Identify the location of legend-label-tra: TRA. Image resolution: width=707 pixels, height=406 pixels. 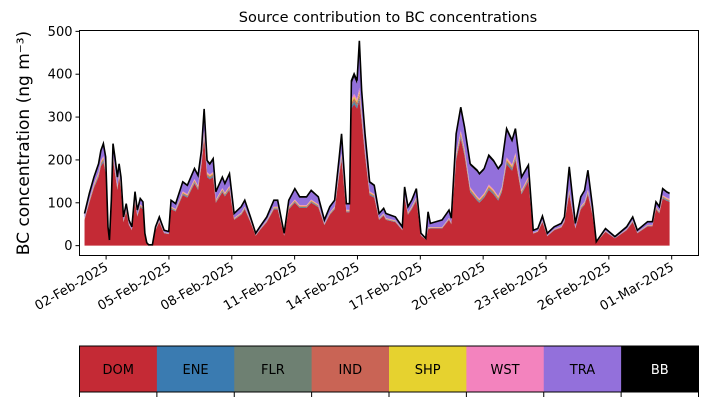
(582, 370).